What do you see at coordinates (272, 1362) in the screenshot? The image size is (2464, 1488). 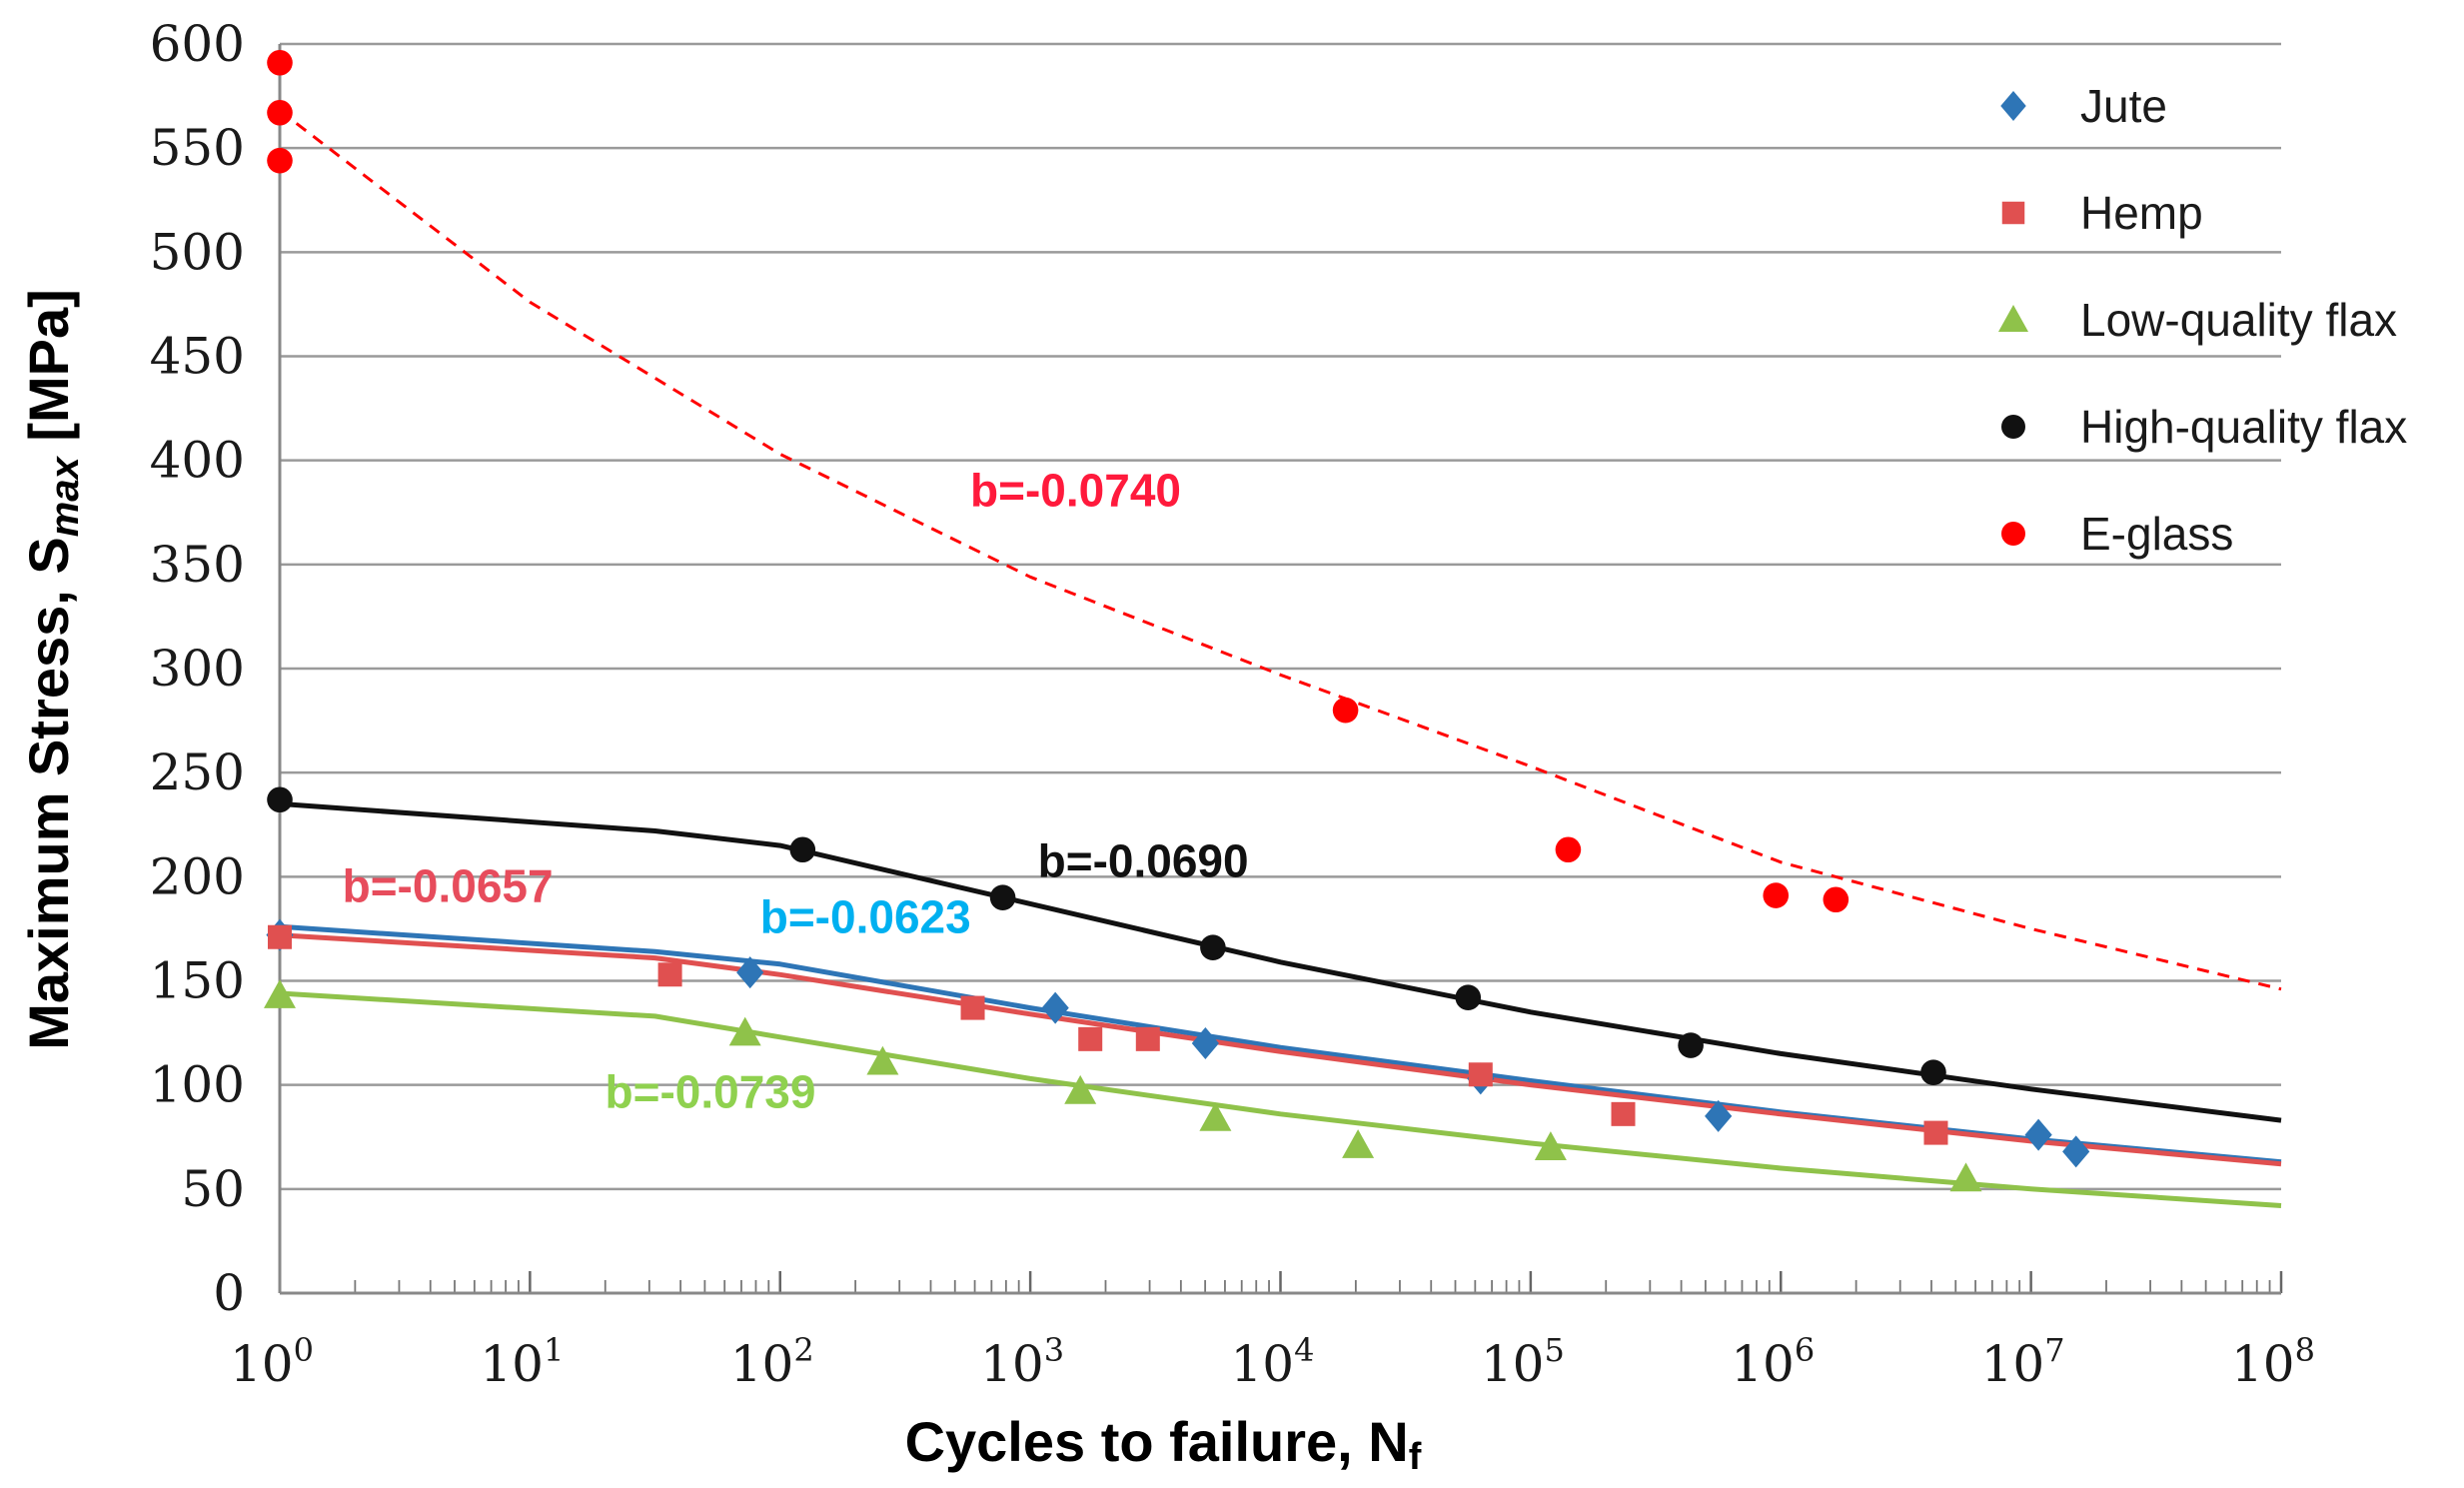 I see `x-tick-label: 10⁰` at bounding box center [272, 1362].